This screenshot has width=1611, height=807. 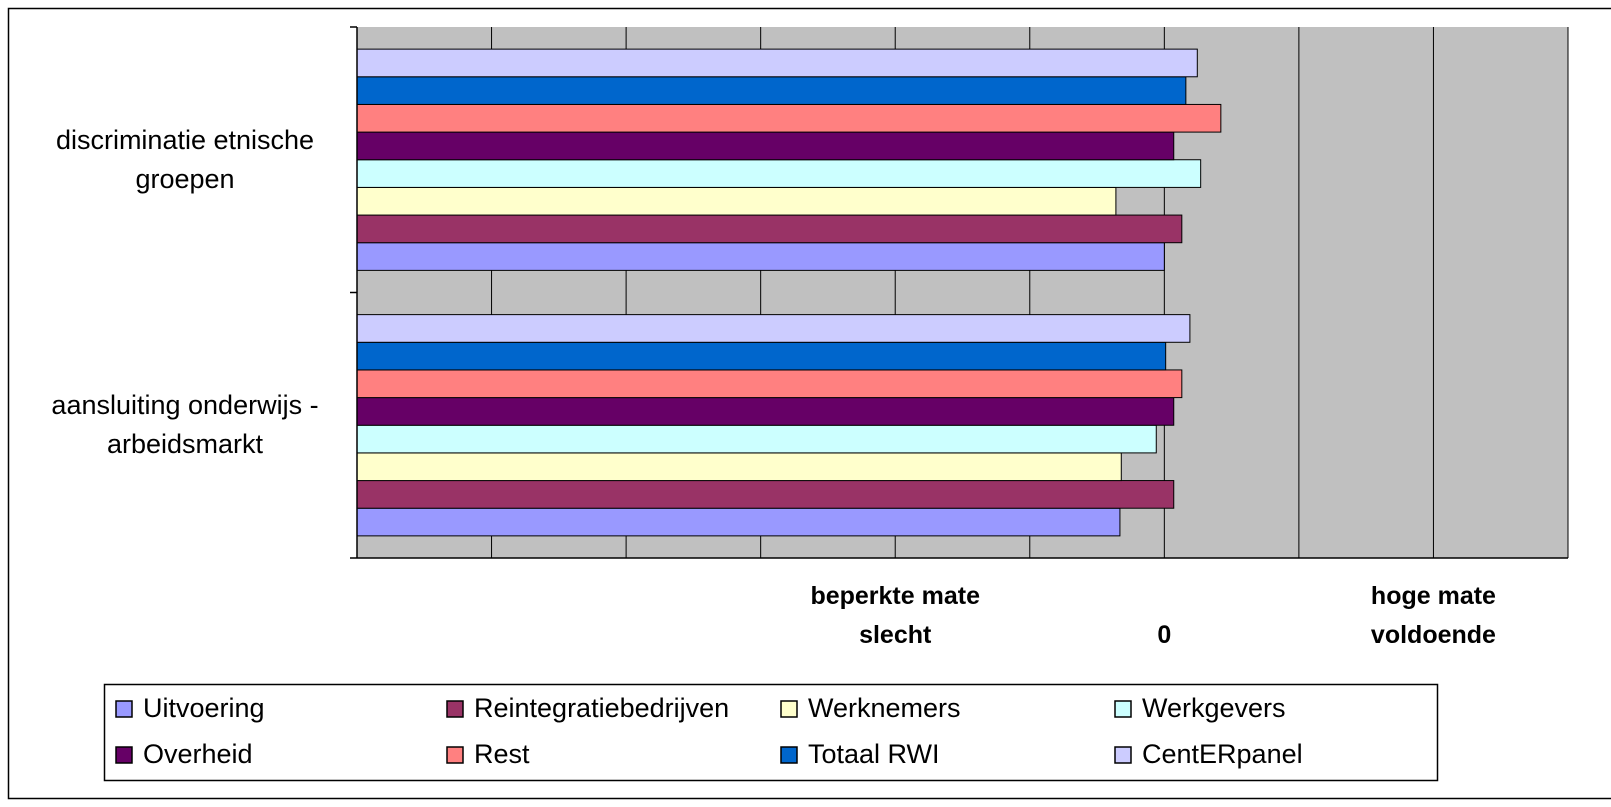 I want to click on legend-label: Reintegratiebedrijven, so click(x=601, y=708).